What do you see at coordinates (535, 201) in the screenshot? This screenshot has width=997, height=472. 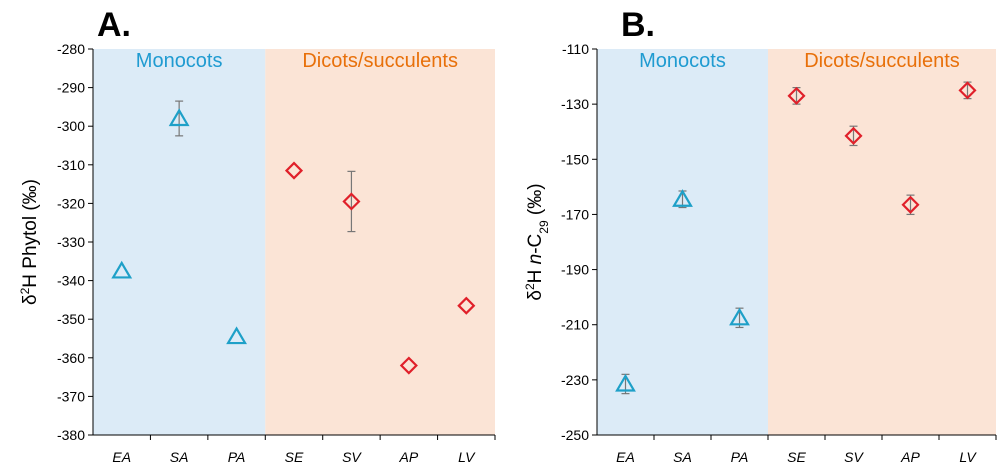 I see `y-axis-title-part: (‰)` at bounding box center [535, 201].